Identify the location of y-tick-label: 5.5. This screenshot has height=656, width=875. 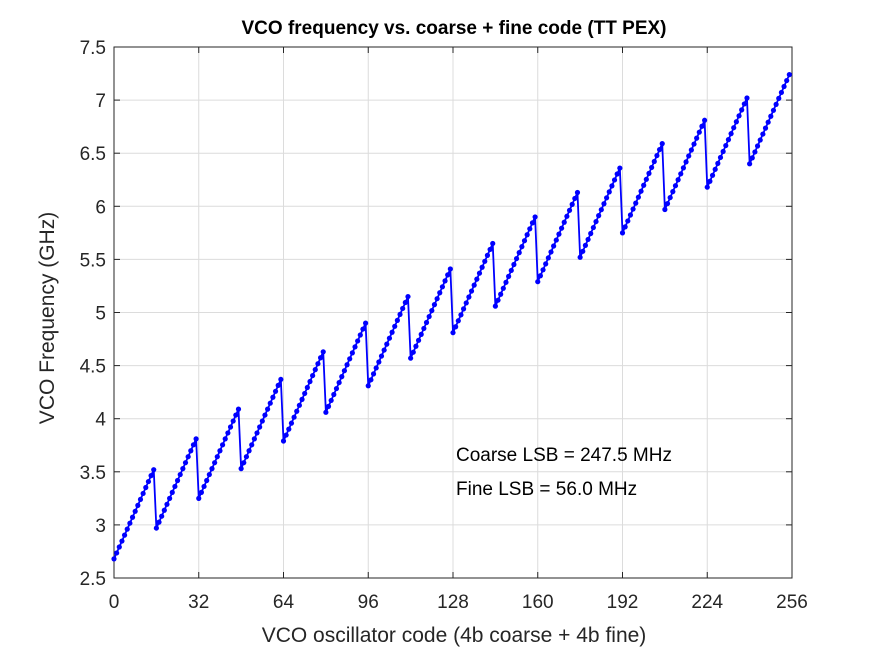
(93, 260).